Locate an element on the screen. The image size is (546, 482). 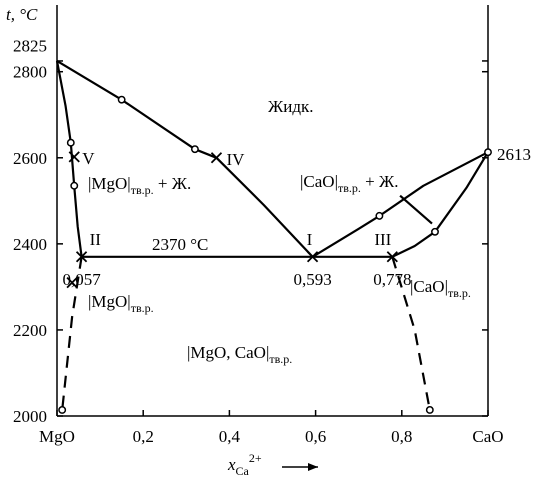
x-tick-label: MgO is located at coordinates (57, 436).